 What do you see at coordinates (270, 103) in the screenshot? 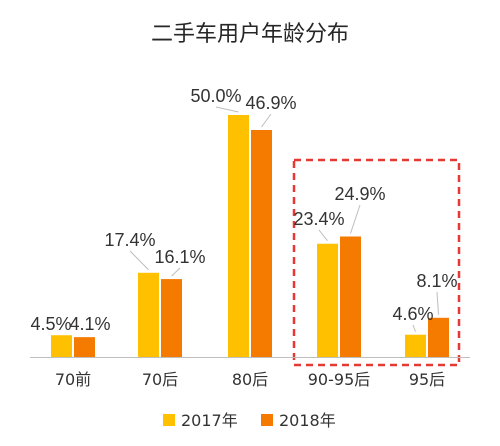
I see `value-label-2018-2: 46.9%` at bounding box center [270, 103].